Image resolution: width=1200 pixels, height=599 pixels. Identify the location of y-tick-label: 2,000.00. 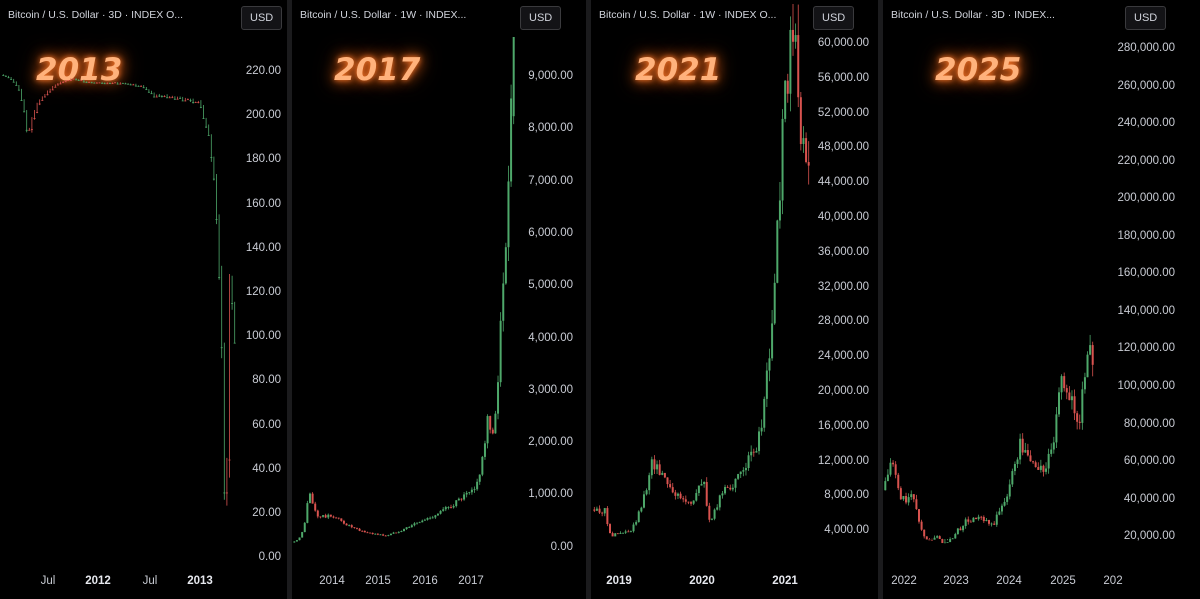
(550, 442).